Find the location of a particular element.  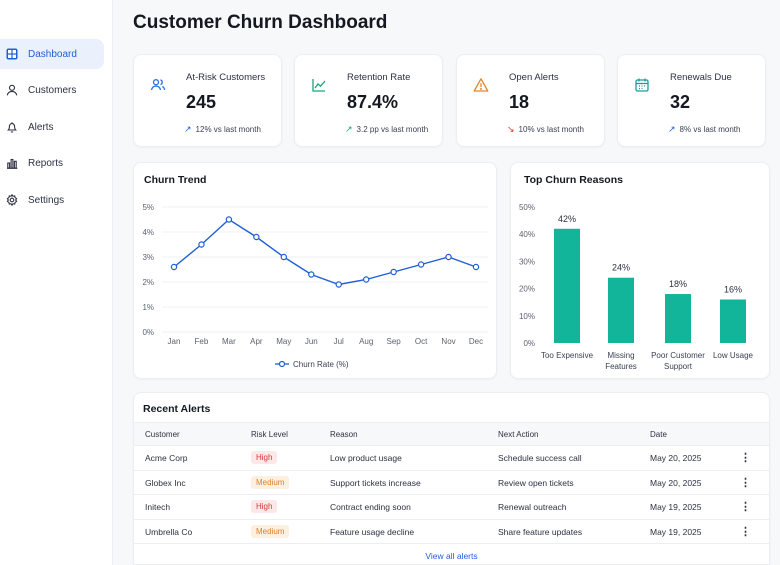

trend-down-icon: ↘ is located at coordinates (511, 129).